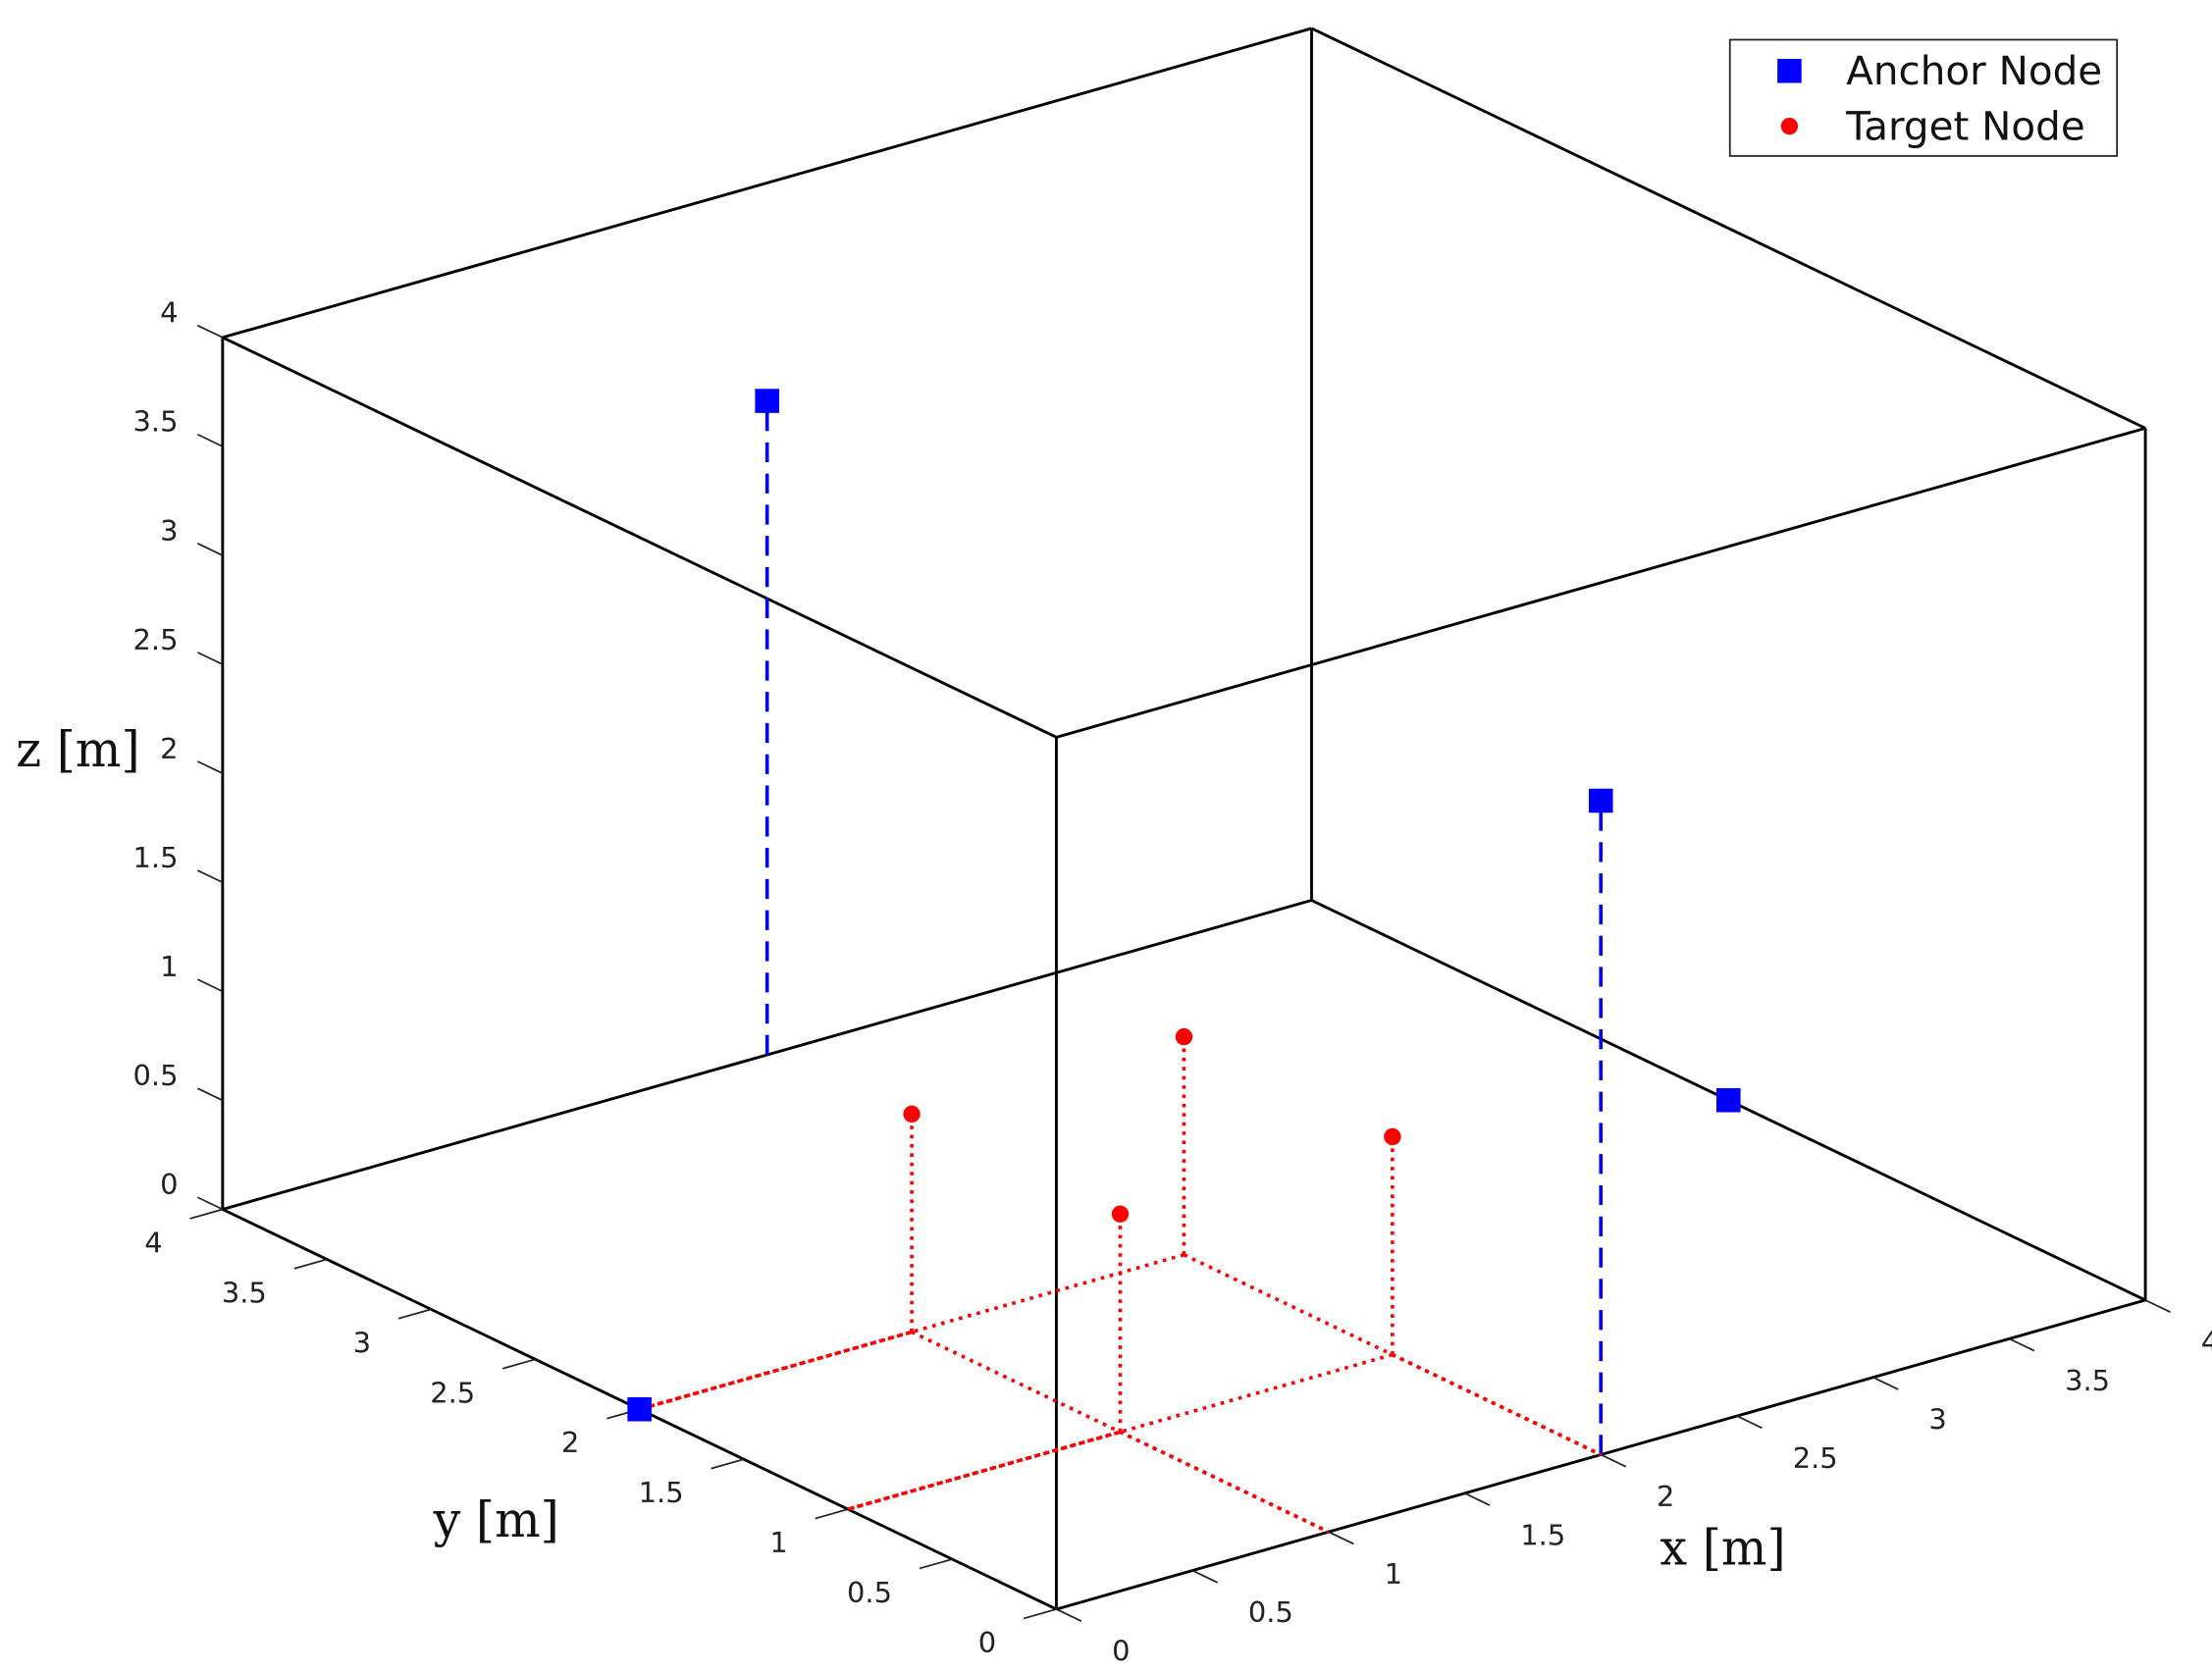 The image size is (2212, 1673). Describe the element at coordinates (987, 1642) in the screenshot. I see `y-tick-label: 0` at that location.